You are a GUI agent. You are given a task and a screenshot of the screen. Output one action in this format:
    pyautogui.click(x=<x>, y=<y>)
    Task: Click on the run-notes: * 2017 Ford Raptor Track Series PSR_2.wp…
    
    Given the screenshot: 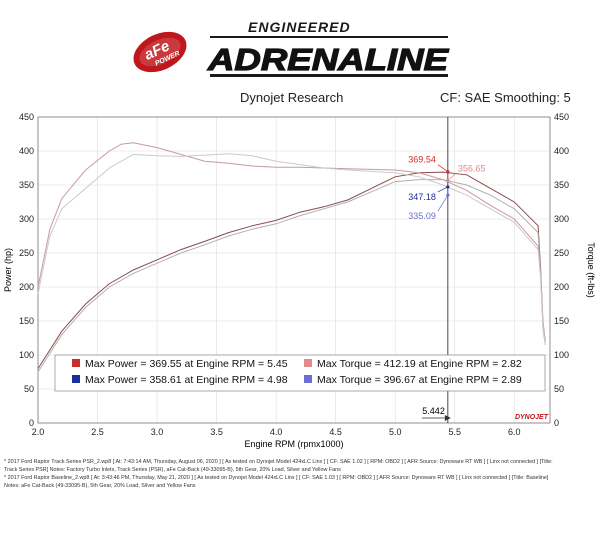 What is the action you would take?
    pyautogui.click(x=300, y=474)
    